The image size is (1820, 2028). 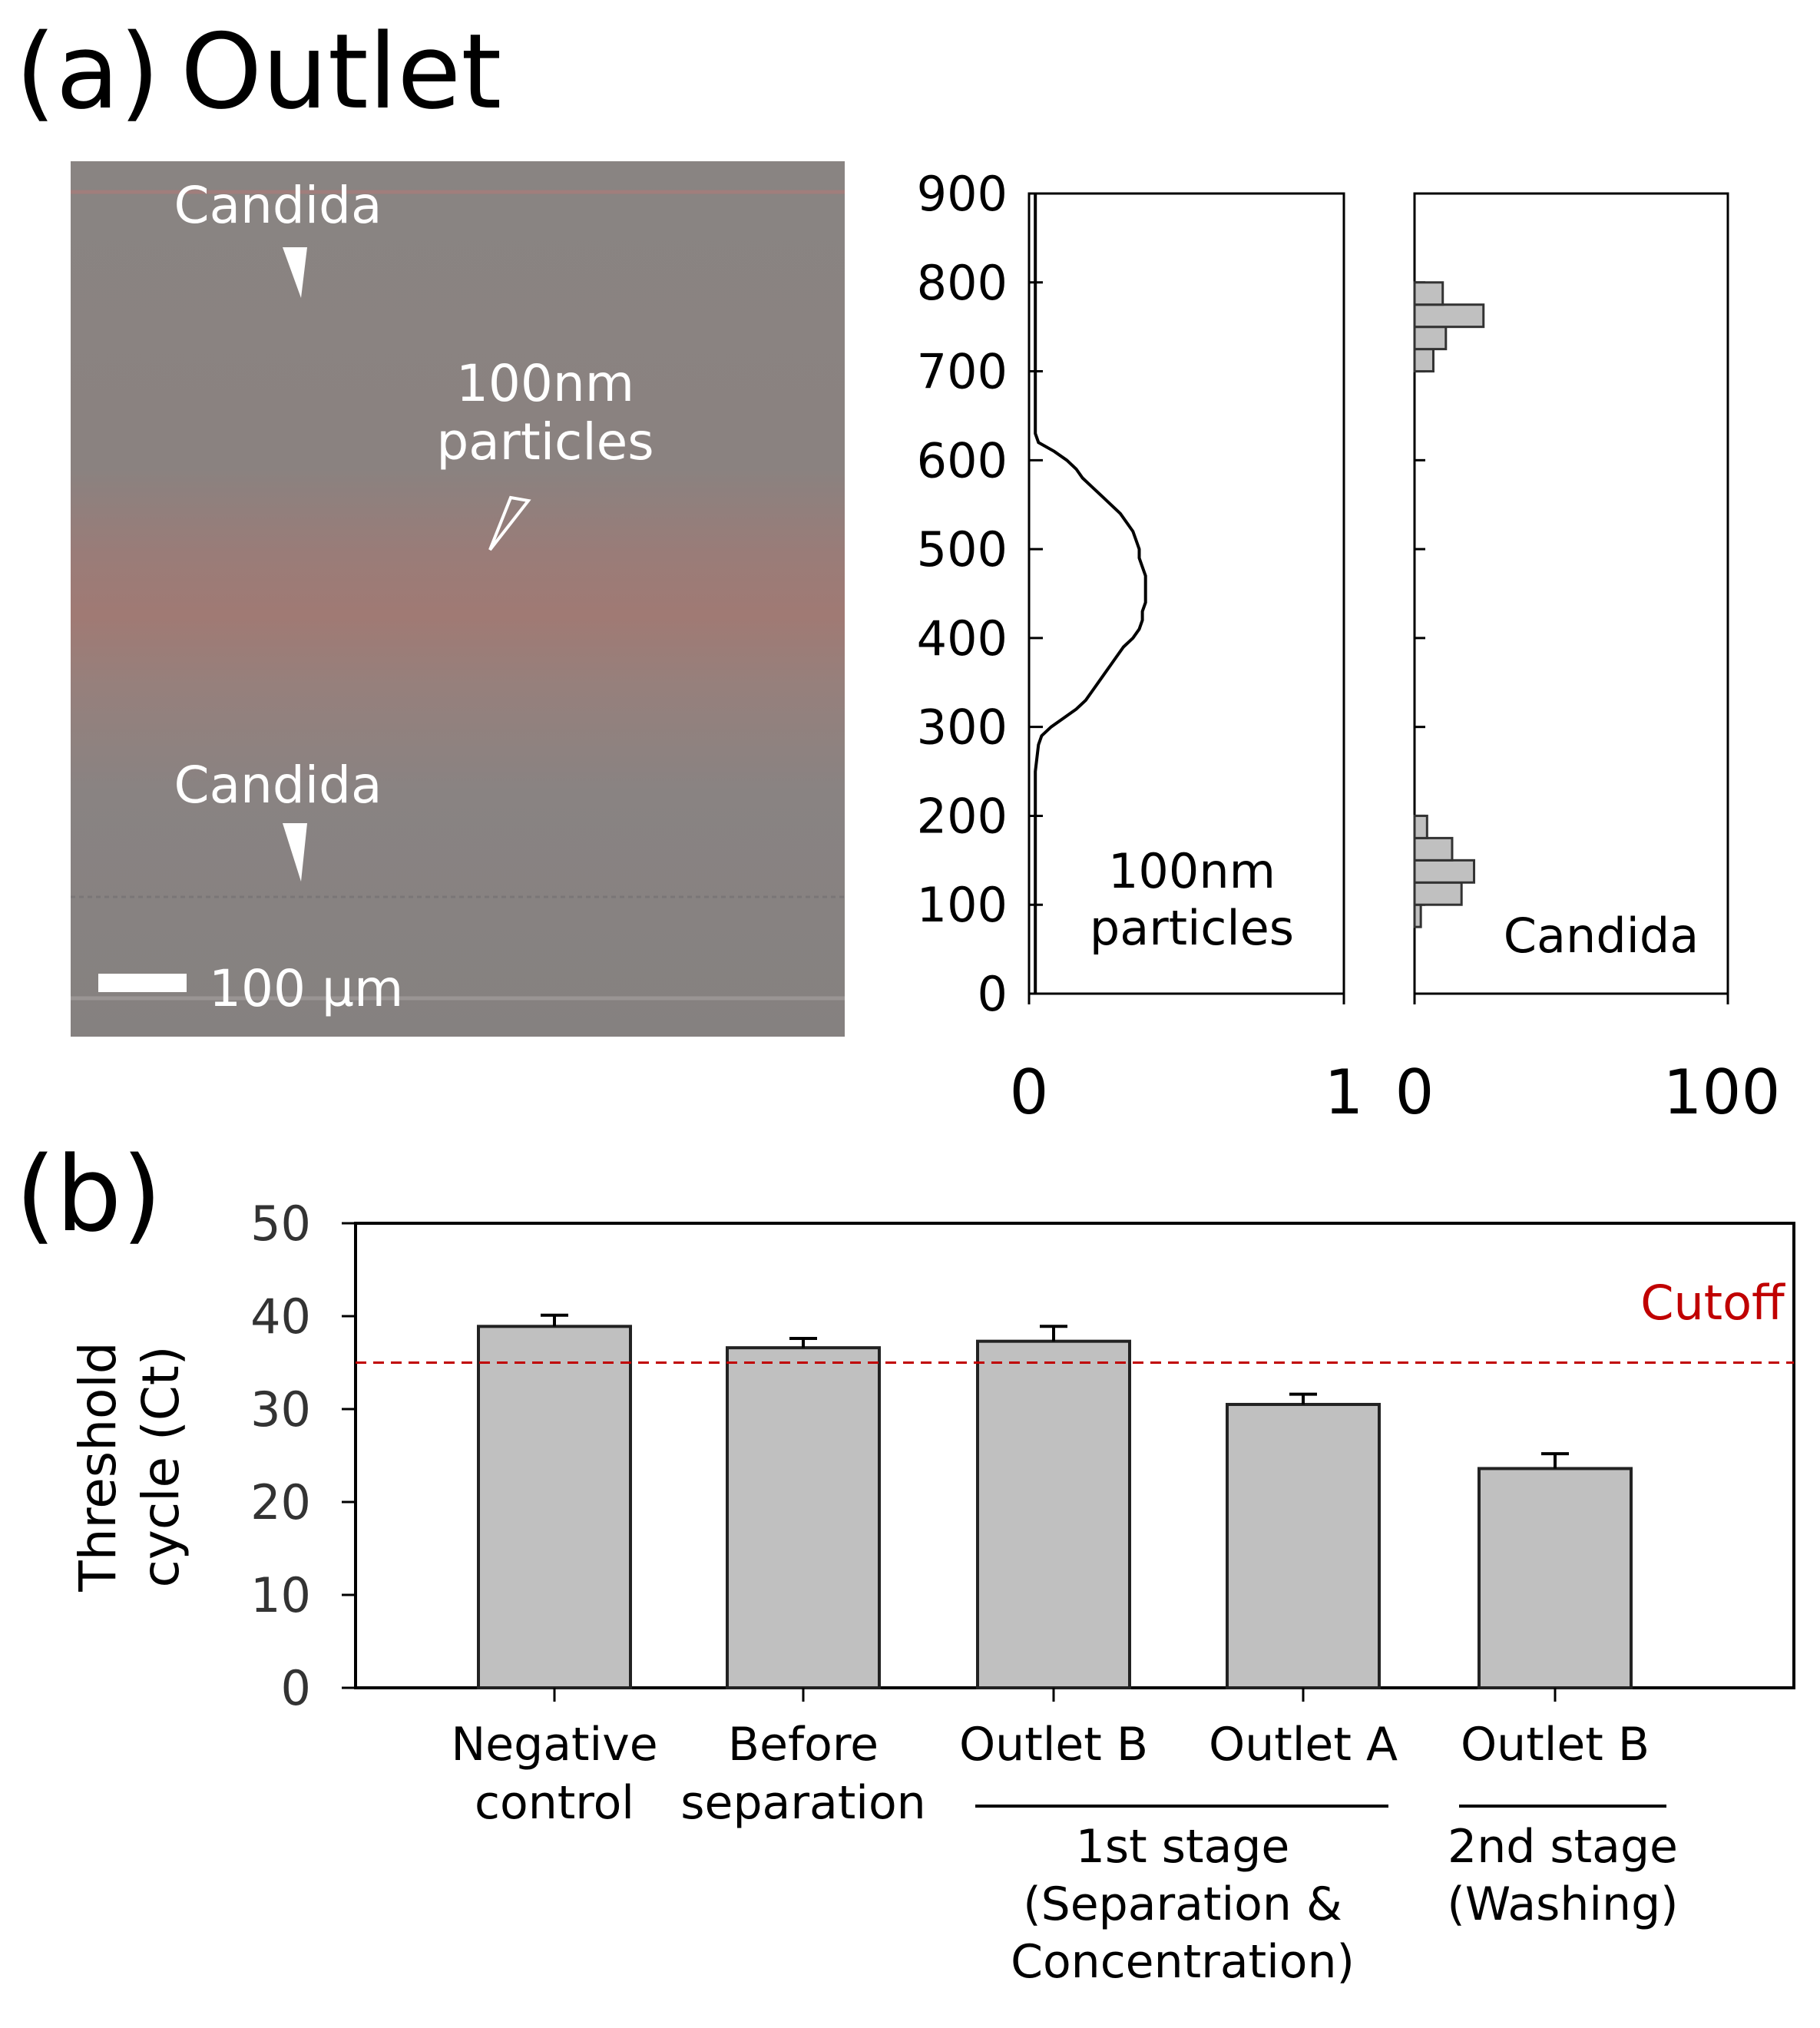 I want to click on profile-y-tick-label: 900, so click(x=962, y=194).